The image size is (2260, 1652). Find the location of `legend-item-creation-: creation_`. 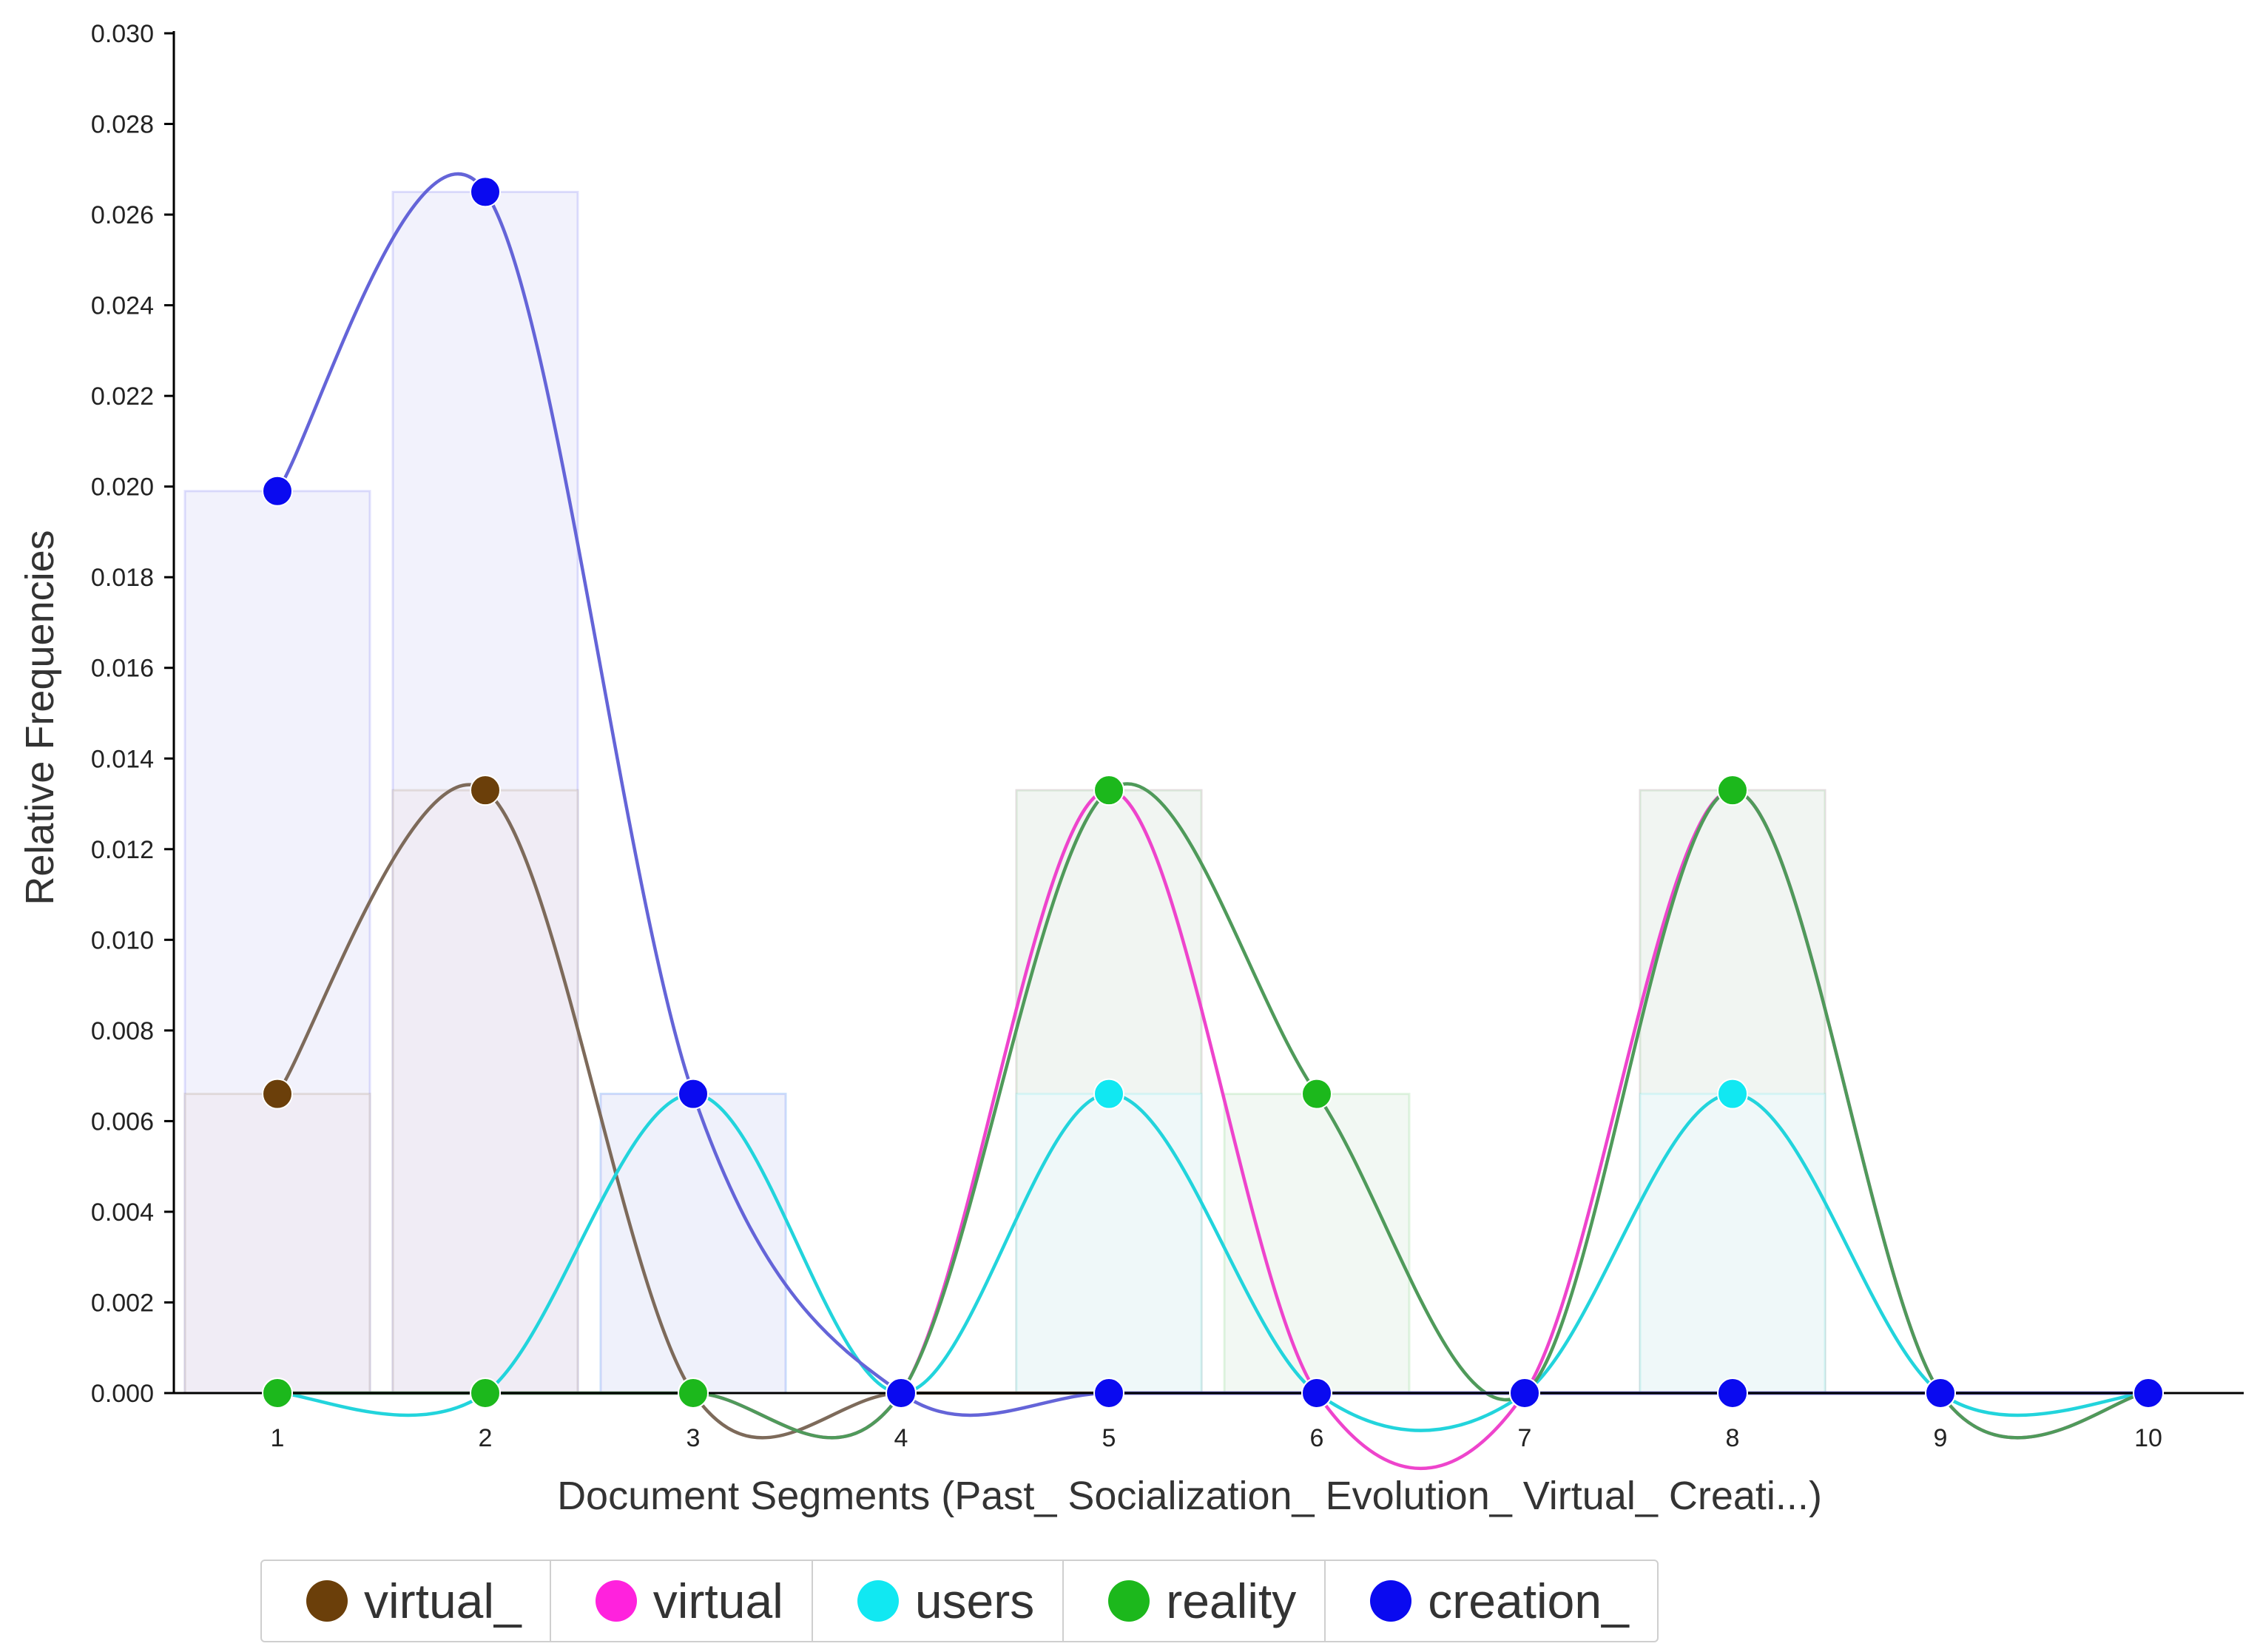

legend-item-creation-: creation_ is located at coordinates (1491, 1601).